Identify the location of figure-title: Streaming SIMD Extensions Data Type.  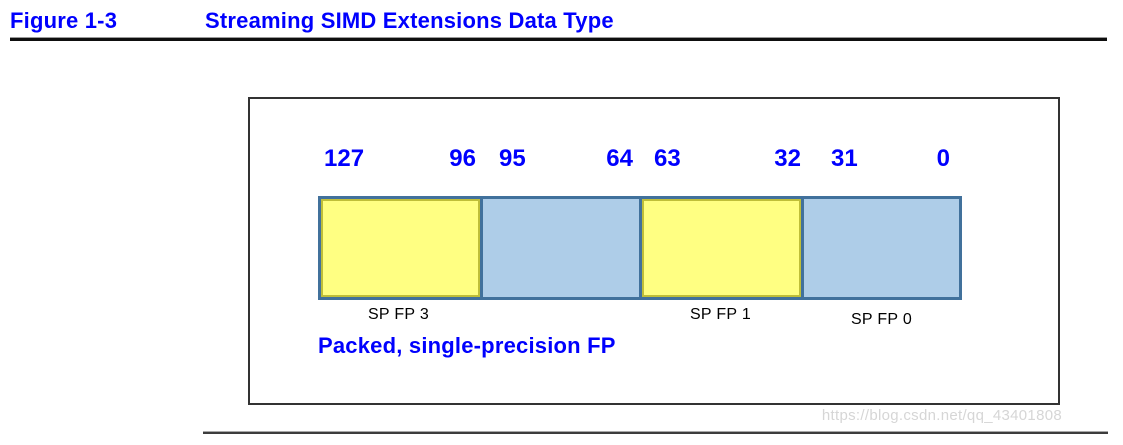
(409, 20).